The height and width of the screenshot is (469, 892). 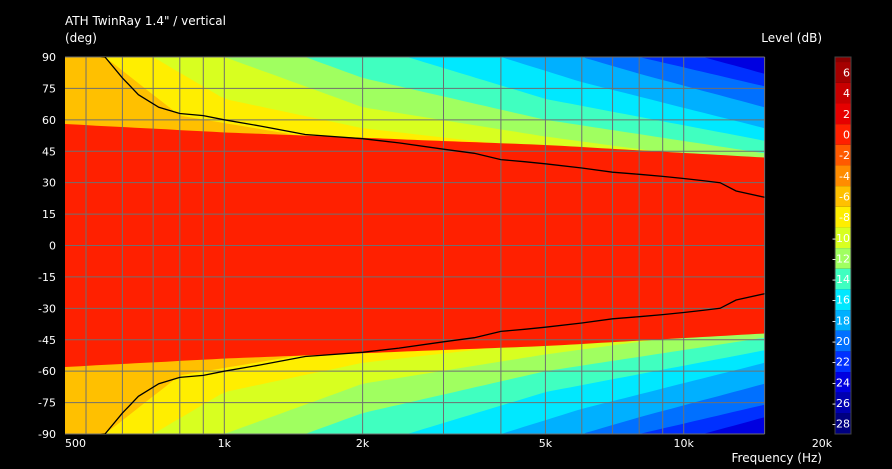 What do you see at coordinates (47, 403) in the screenshot?
I see `y-tick-label: -75` at bounding box center [47, 403].